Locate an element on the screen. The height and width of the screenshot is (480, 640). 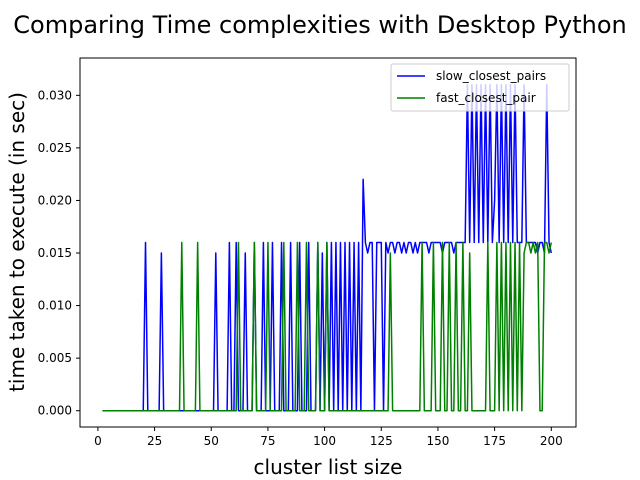
x-tick-label: 0 is located at coordinates (98, 441).